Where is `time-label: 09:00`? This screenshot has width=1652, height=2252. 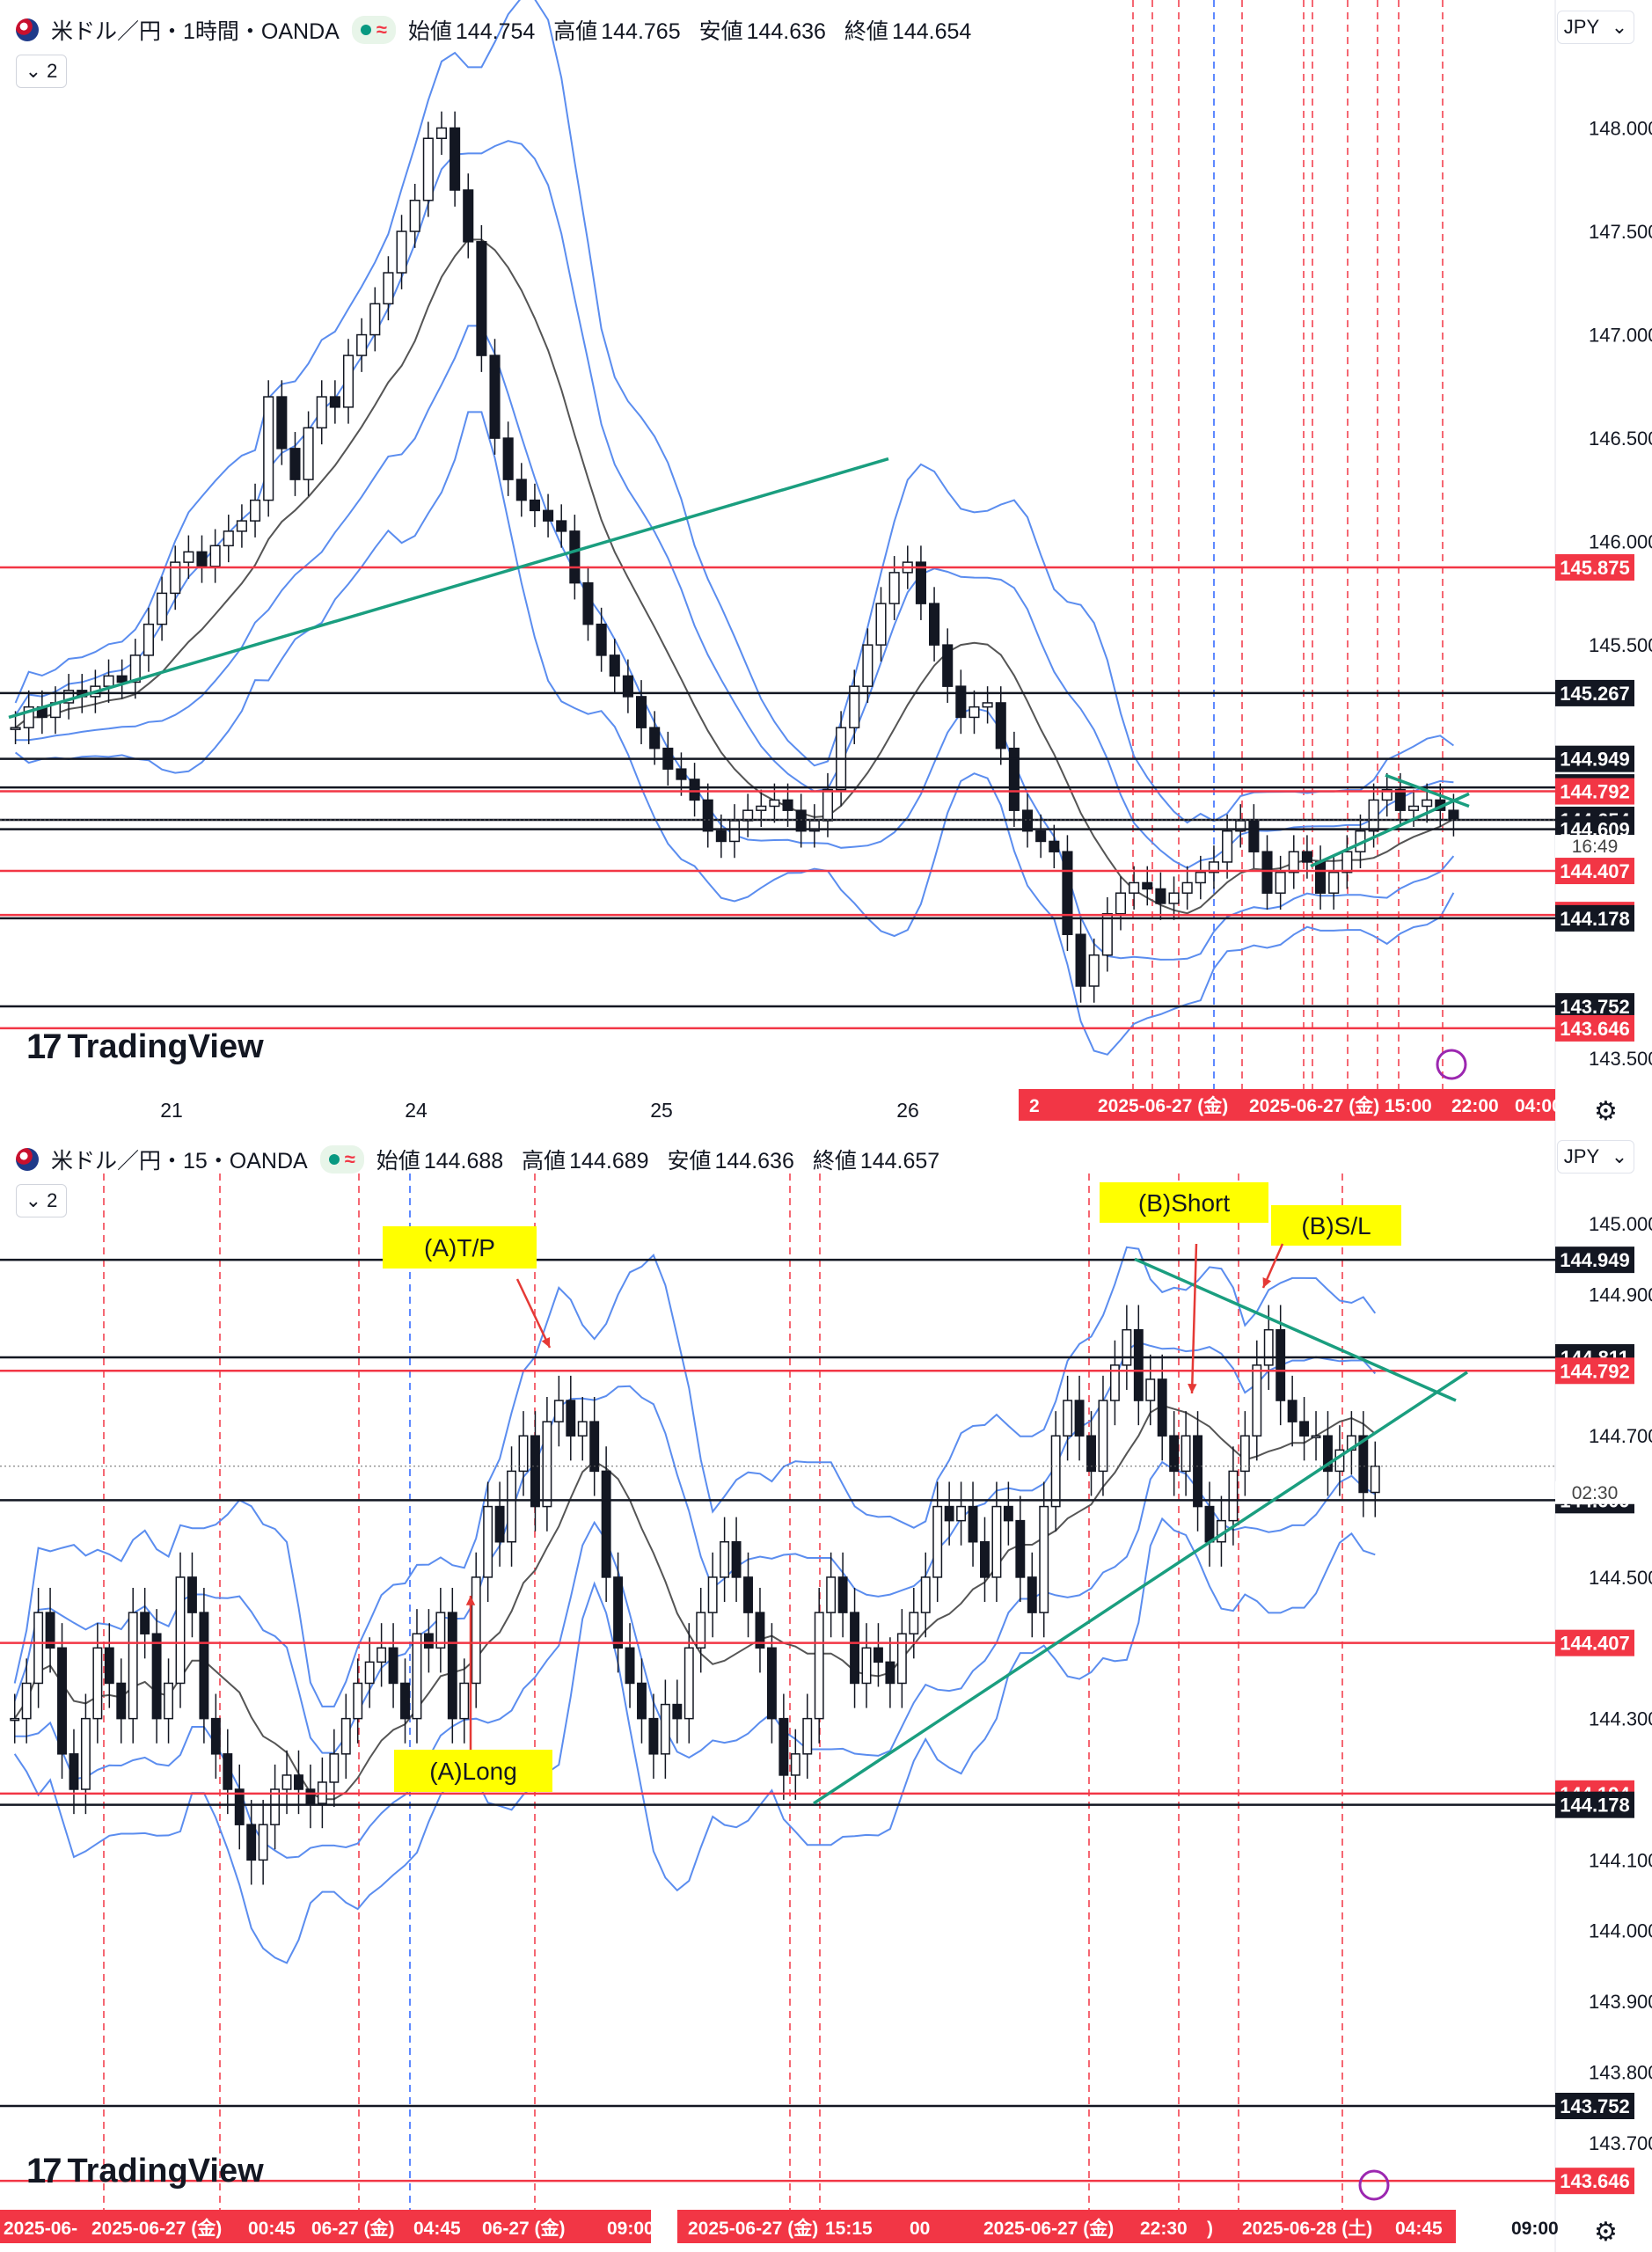
time-label: 09:00 is located at coordinates (1535, 2229).